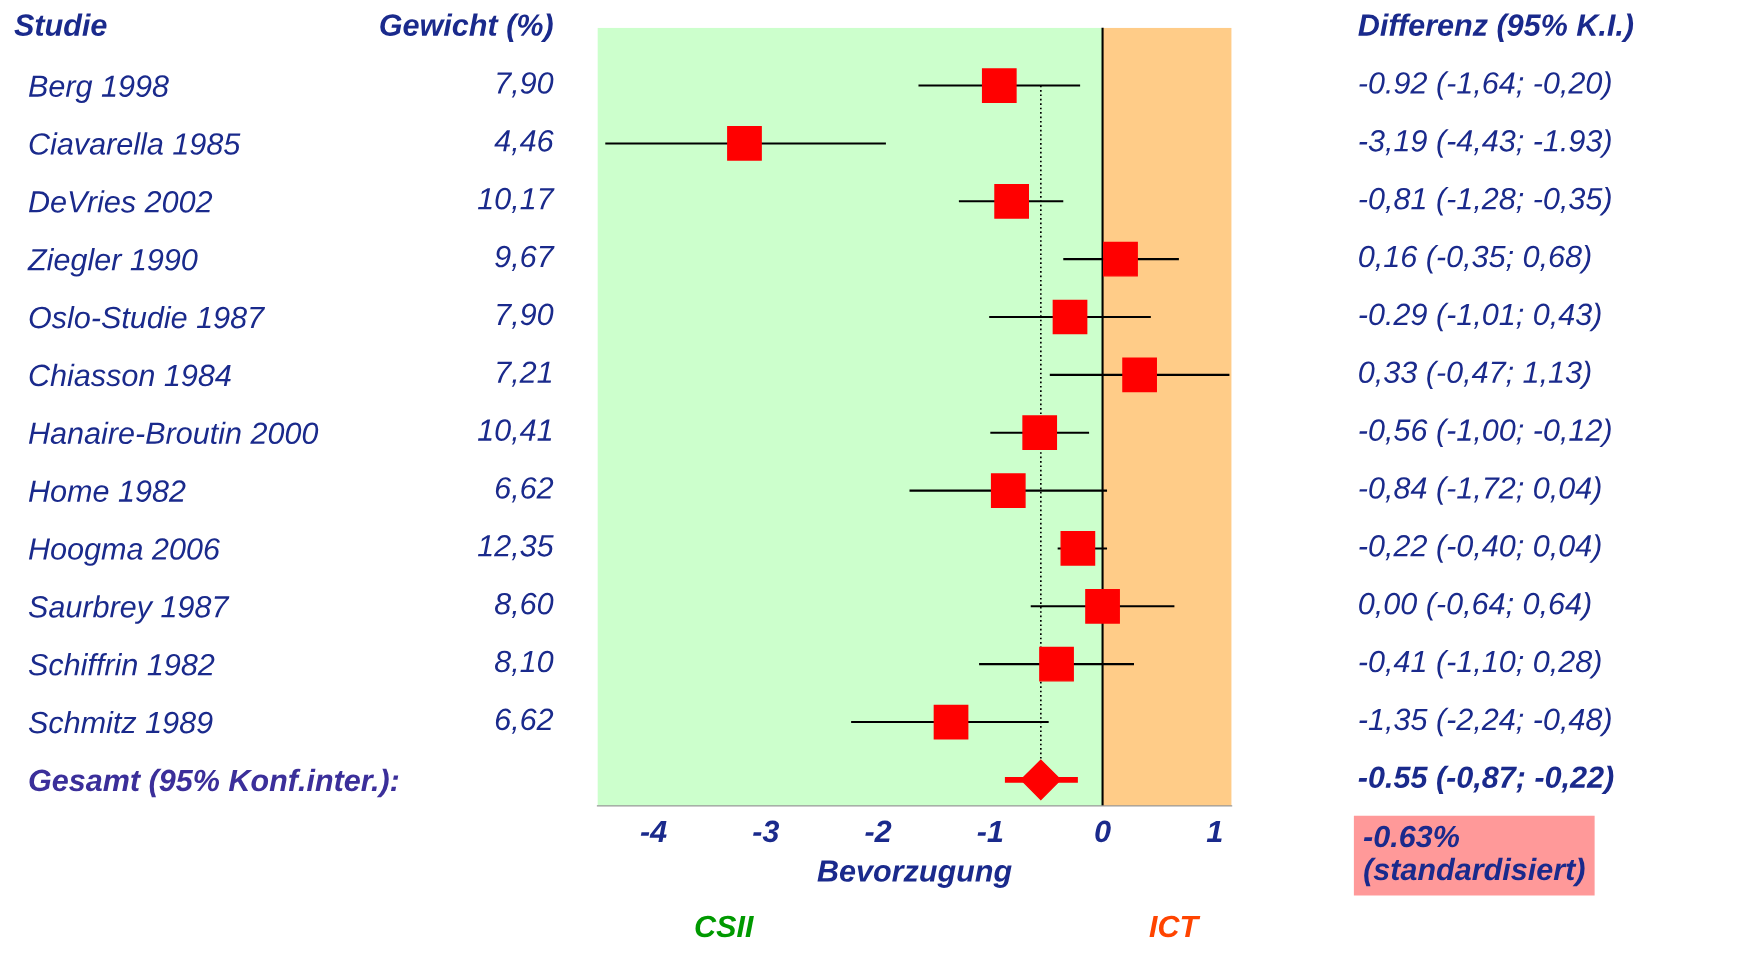  Describe the element at coordinates (1480, 664) in the screenshot. I see `data-label: -0,41 (-1,10; 0,28)` at that location.